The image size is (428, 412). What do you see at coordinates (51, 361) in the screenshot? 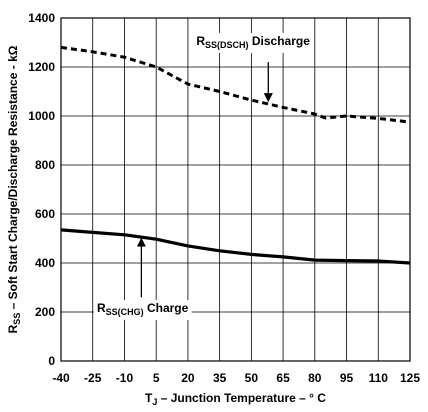
I see `y-tick-label: 0` at bounding box center [51, 361].